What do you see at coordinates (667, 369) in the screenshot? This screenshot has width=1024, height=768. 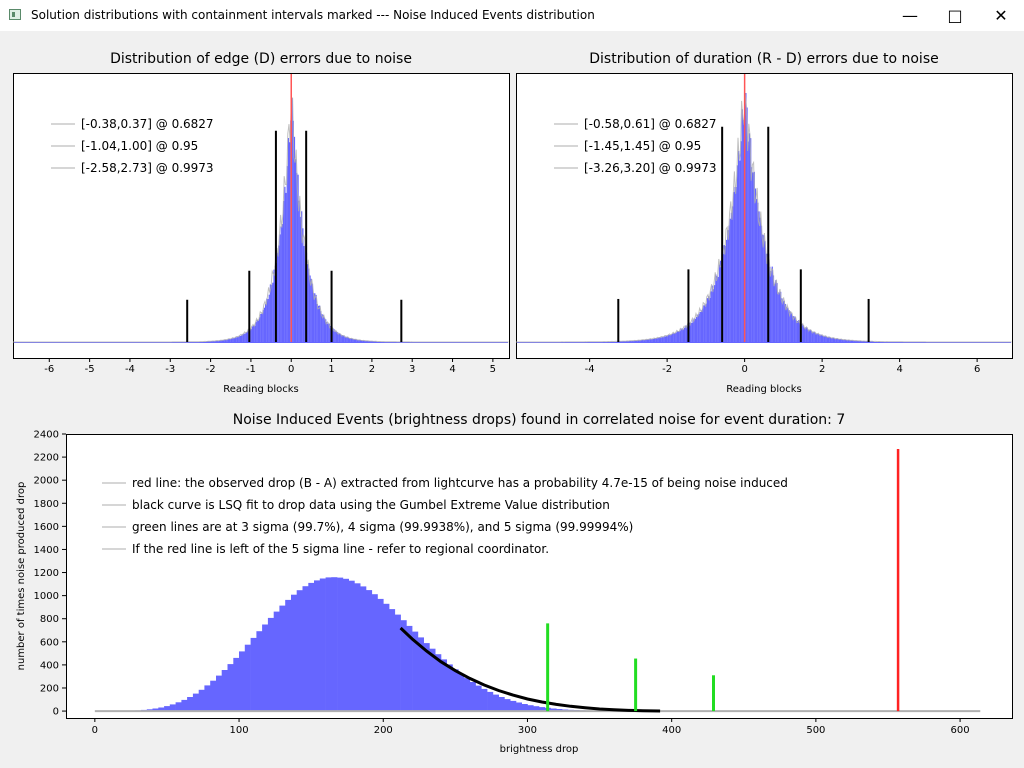 I see `chart-2-x-tick-label: -2` at bounding box center [667, 369].